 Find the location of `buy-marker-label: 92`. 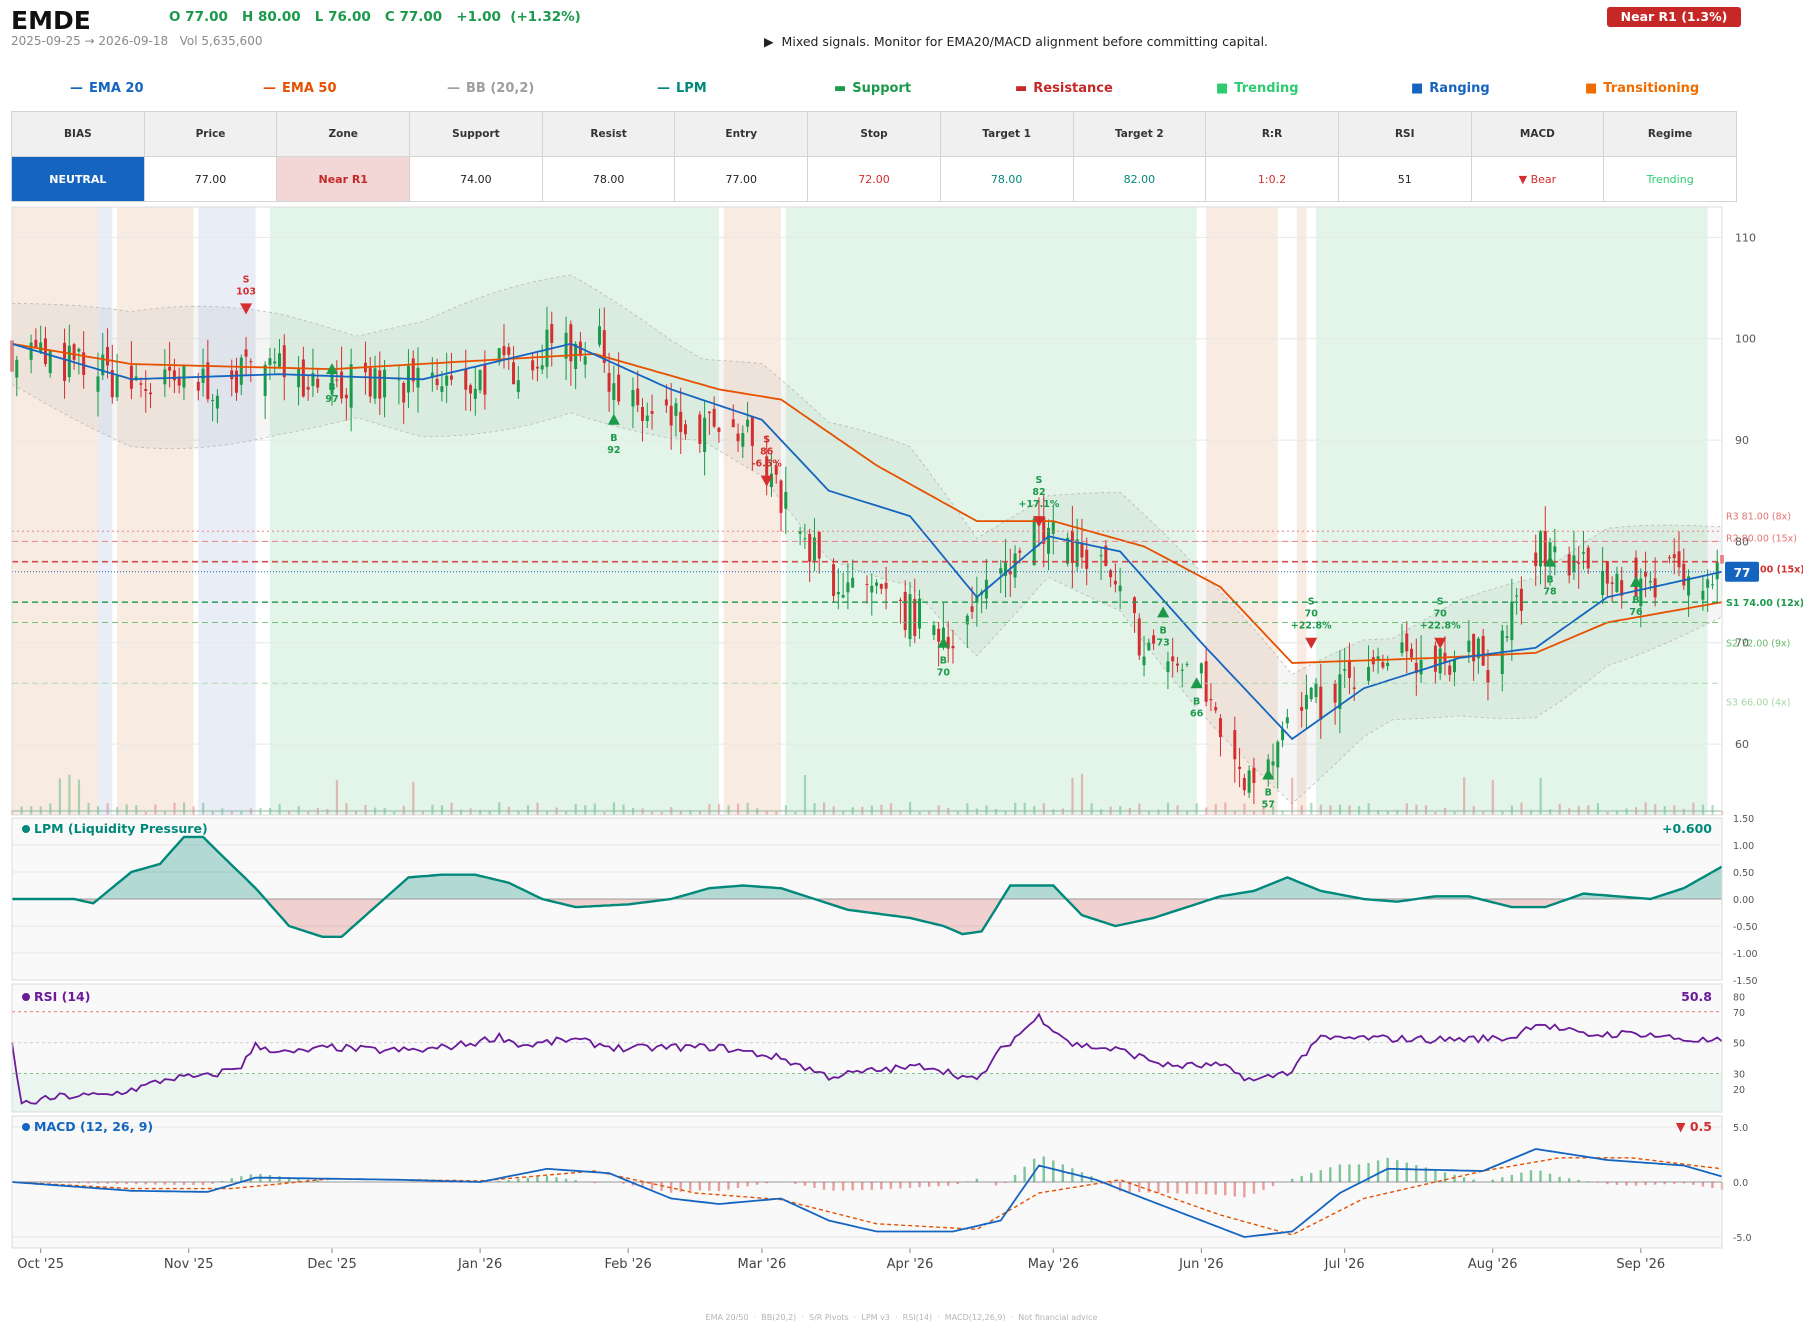

buy-marker-label: 92 is located at coordinates (613, 450).